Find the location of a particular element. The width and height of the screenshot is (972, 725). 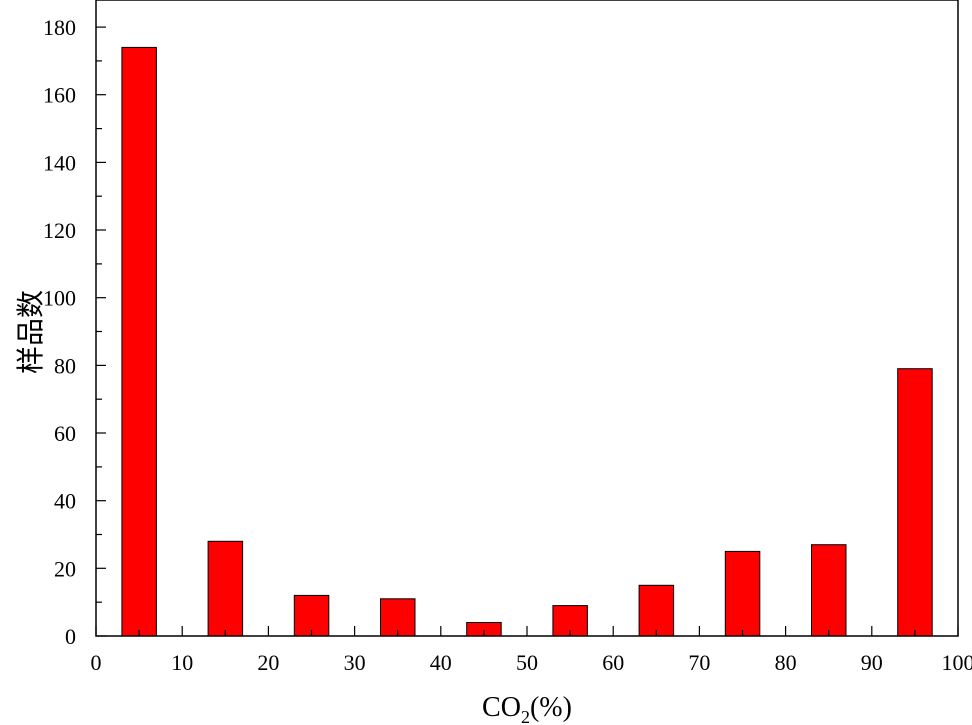

y-tick-label-180: 180 is located at coordinates (59, 27).